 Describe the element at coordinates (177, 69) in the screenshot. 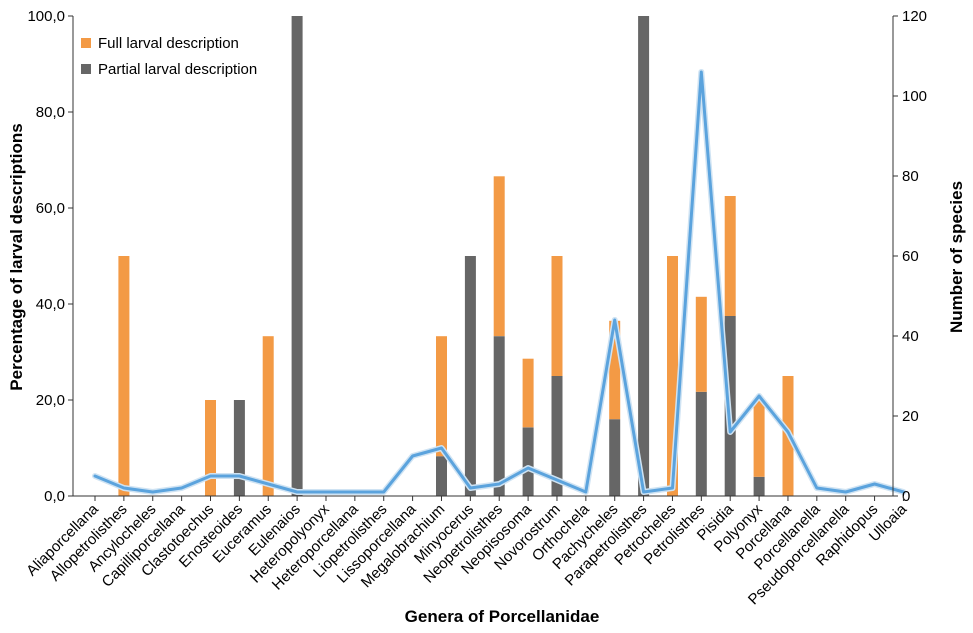

I see `legend-label-partial: Partial larval description` at that location.